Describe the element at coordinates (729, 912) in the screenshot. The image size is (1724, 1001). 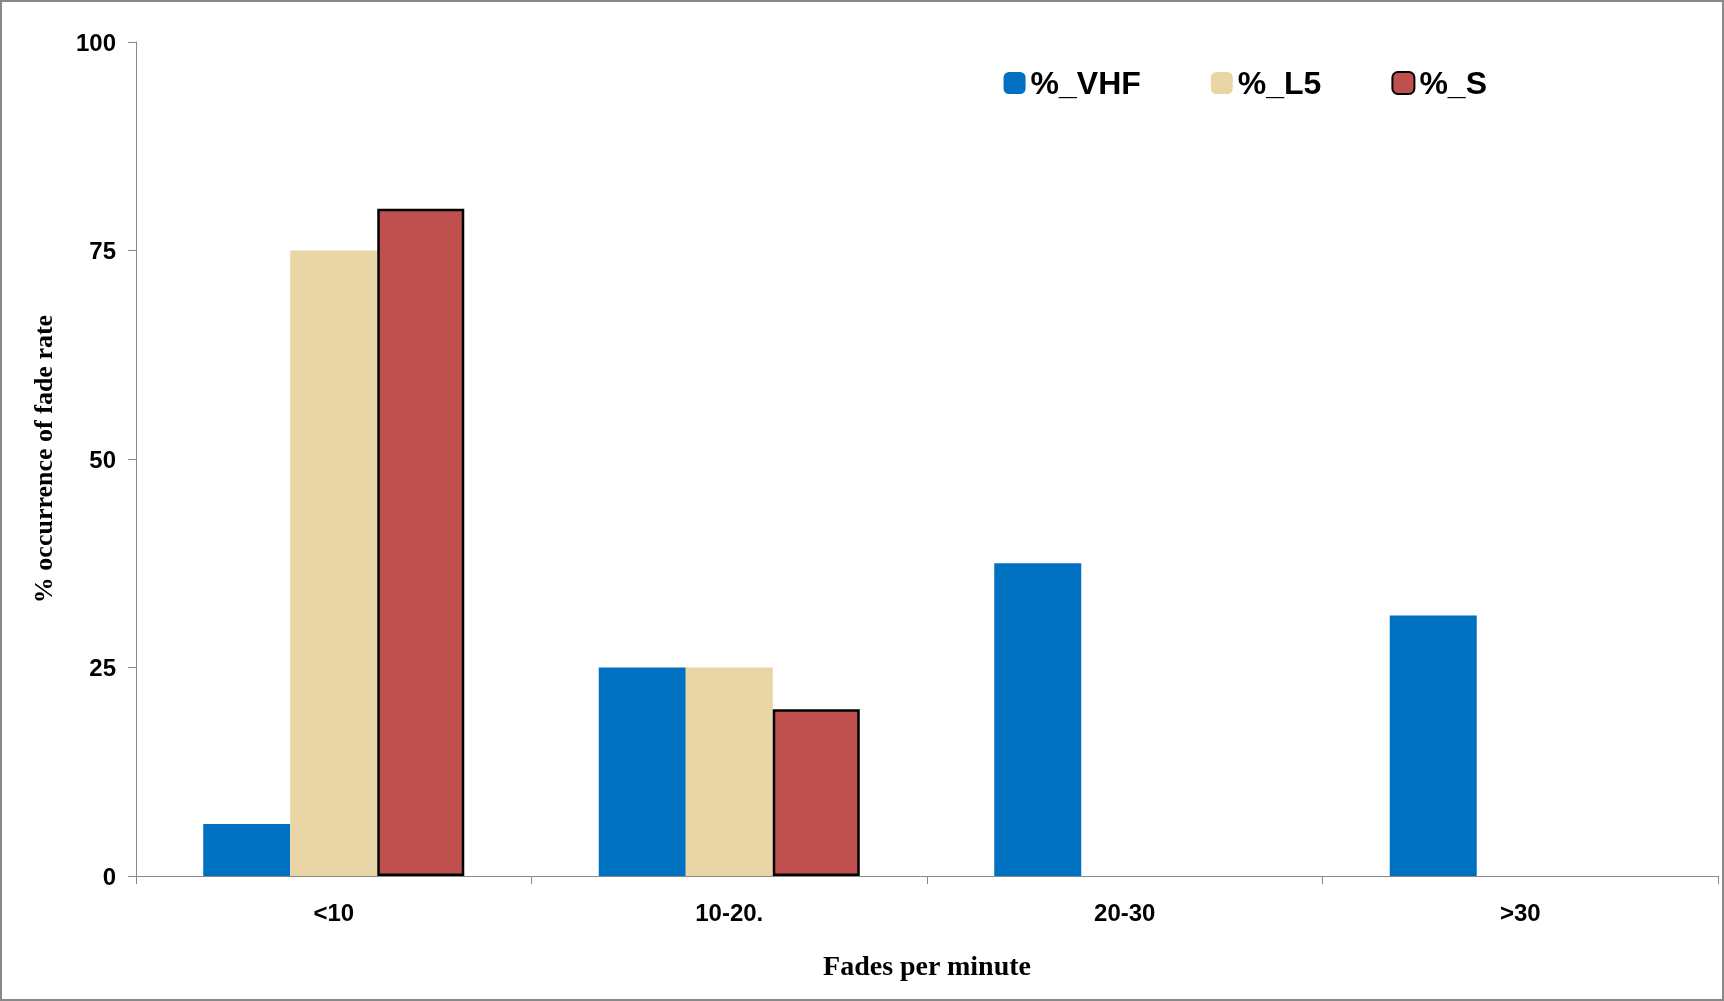
I see `x-tick-label: 10-20.` at that location.